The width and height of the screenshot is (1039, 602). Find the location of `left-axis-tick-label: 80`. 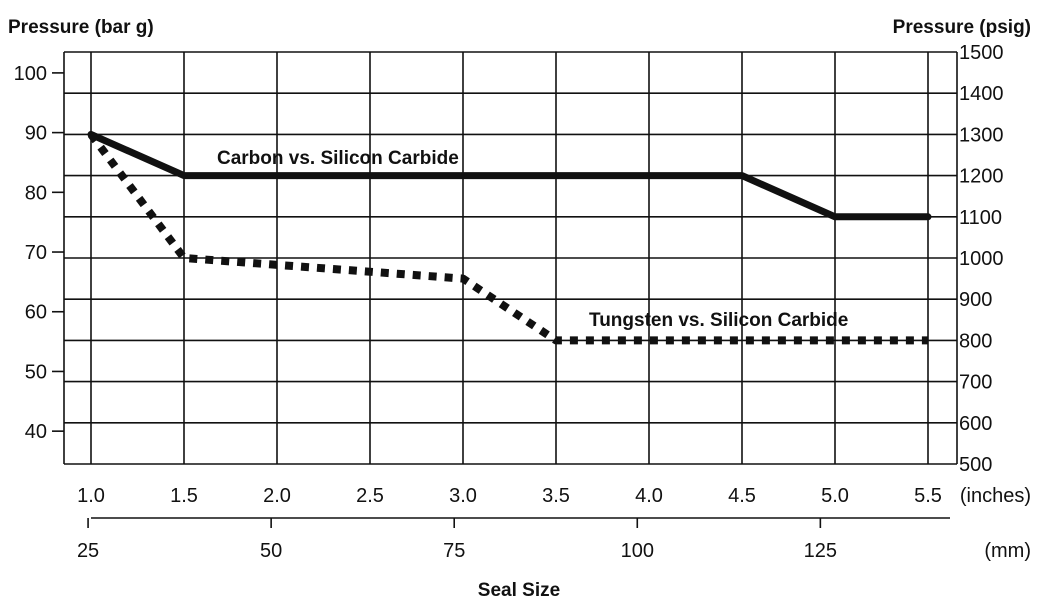

left-axis-tick-label: 80 is located at coordinates (36, 193).